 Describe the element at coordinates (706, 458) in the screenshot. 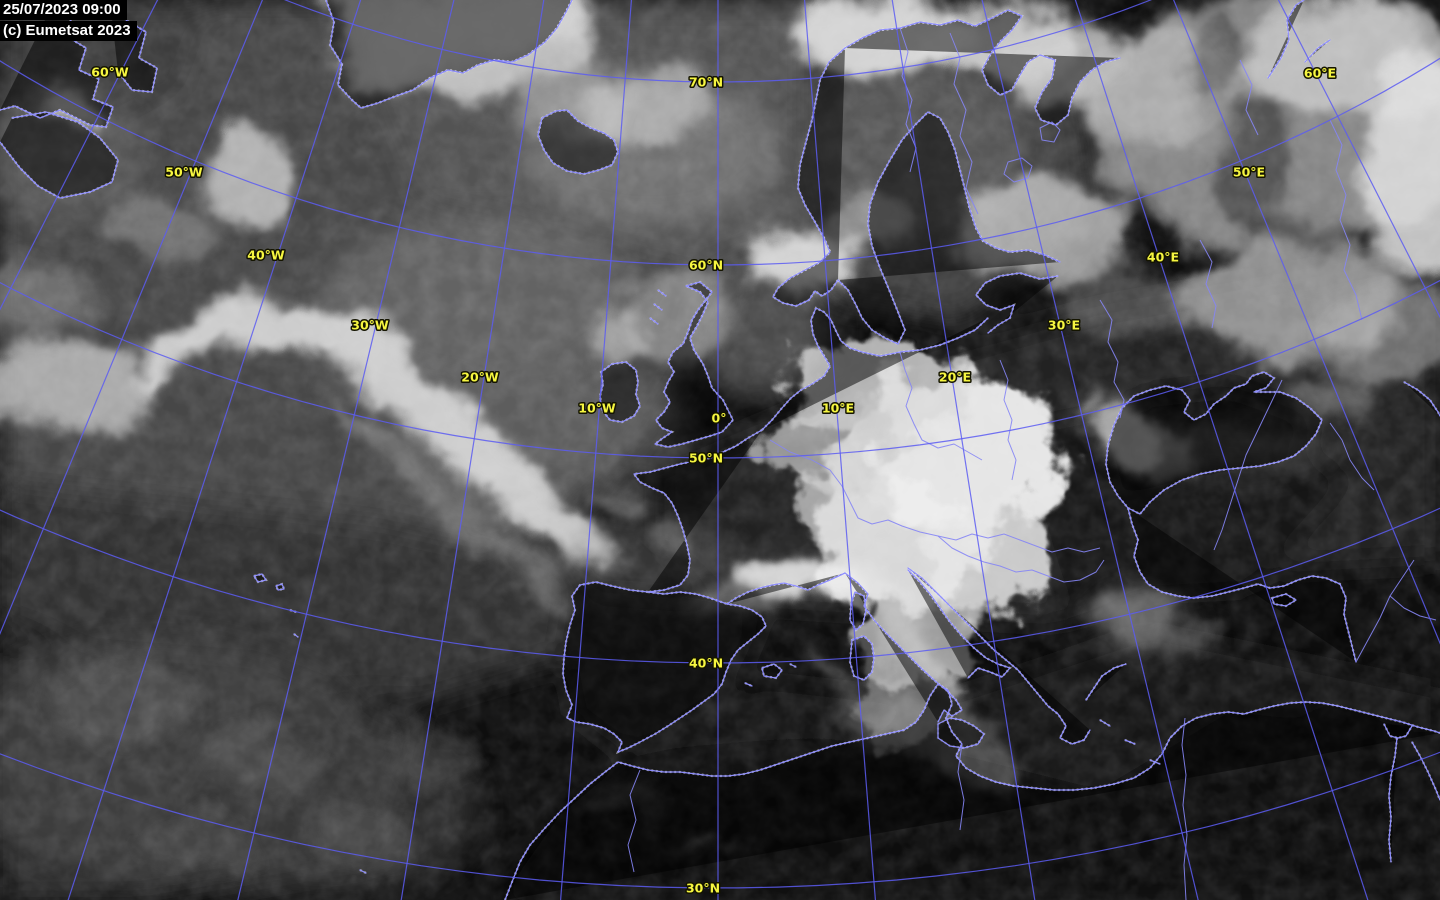

I see `coordinate-label: 50°N` at that location.